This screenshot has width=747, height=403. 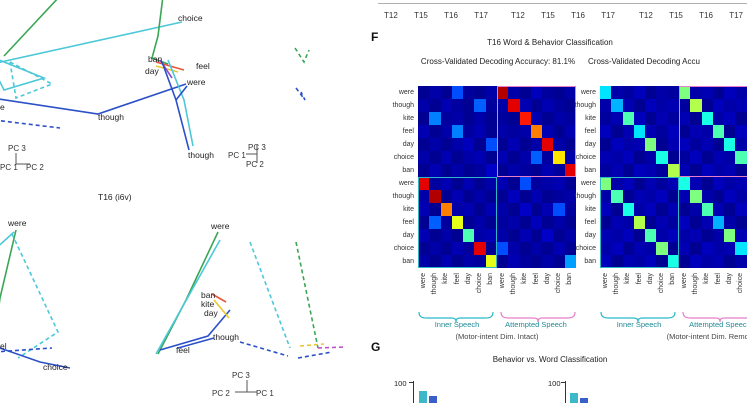 What do you see at coordinates (676, 15) in the screenshot?
I see `tick-label: T15` at bounding box center [676, 15].